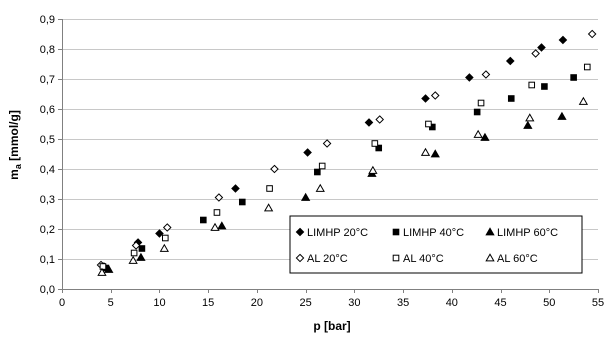 Image resolution: width=605 pixels, height=343 pixels. I want to click on legend-box, so click(436, 244).